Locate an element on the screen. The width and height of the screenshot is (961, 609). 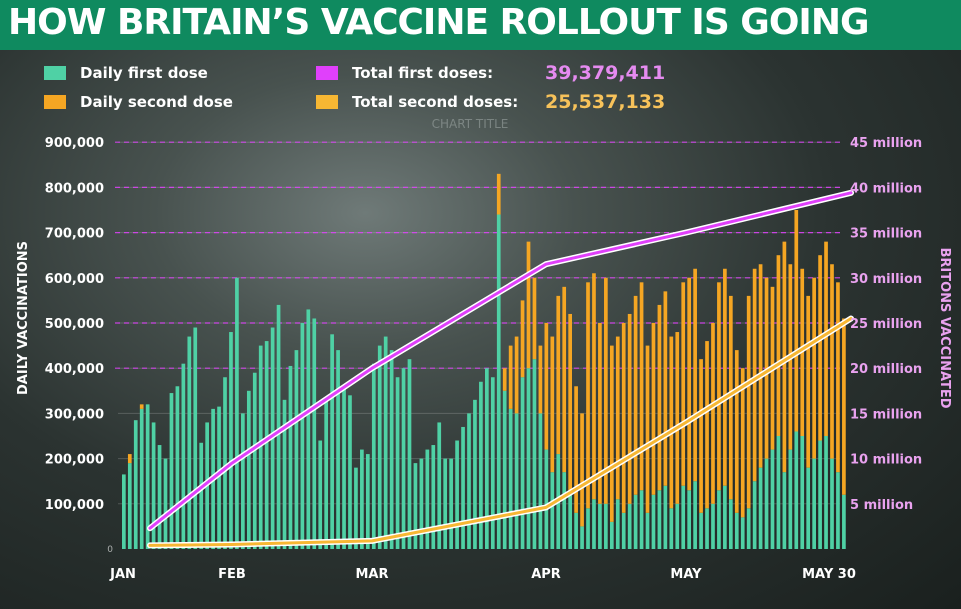
total-second-value: 25,537,133 is located at coordinates (605, 102).